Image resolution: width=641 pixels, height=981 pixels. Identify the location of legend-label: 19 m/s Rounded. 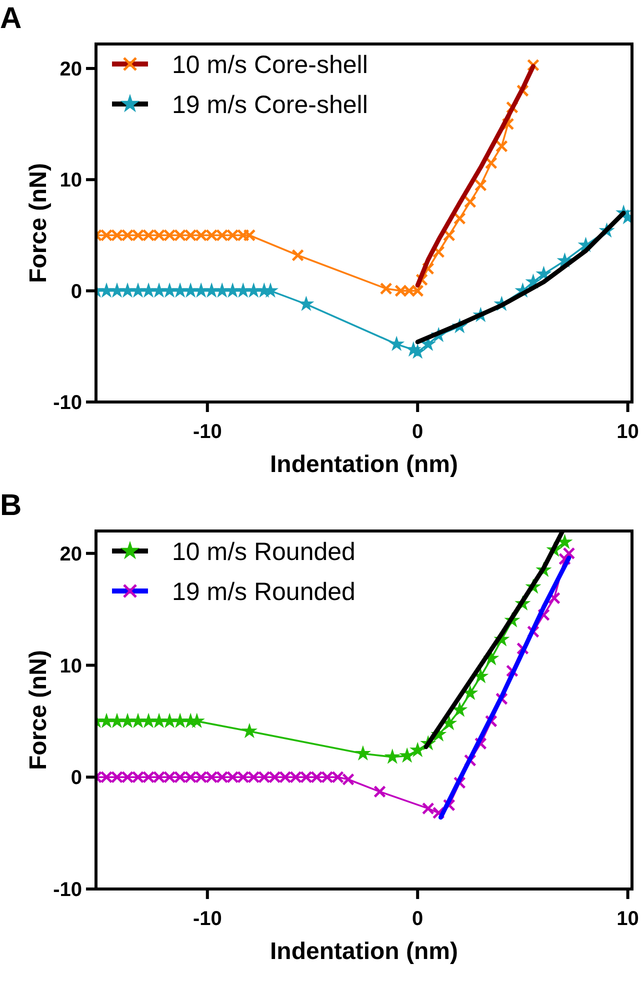
(264, 592).